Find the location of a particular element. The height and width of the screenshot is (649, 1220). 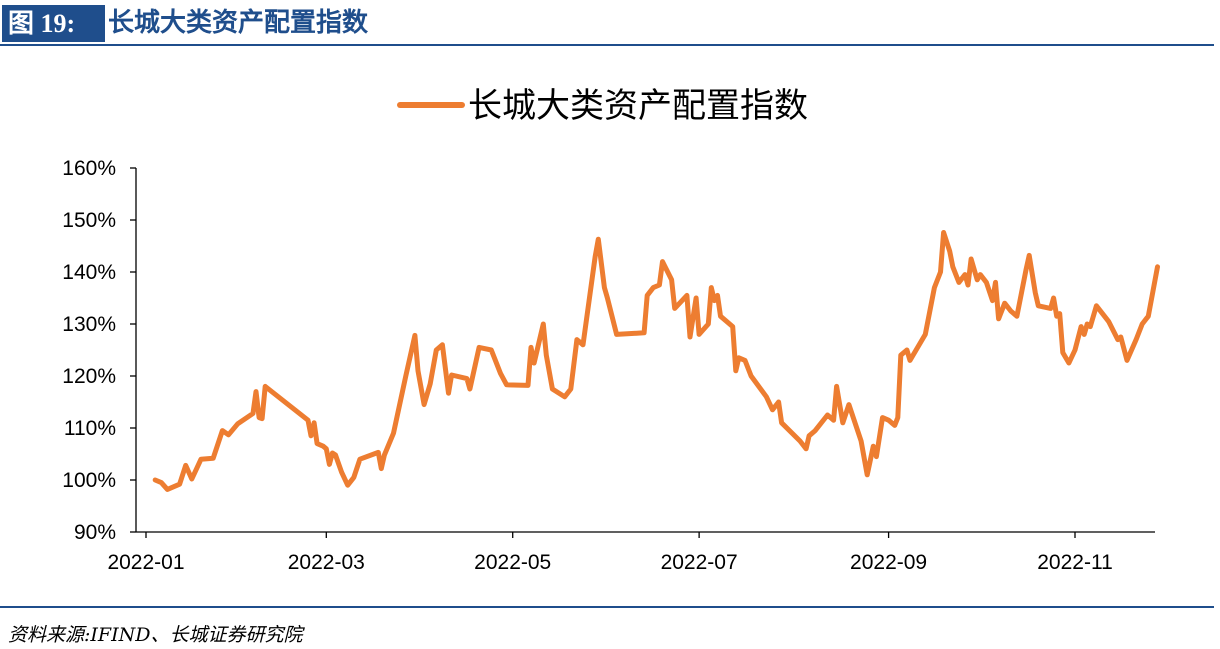

legend-label: 长城大类资产配置指数 is located at coordinates (638, 106).